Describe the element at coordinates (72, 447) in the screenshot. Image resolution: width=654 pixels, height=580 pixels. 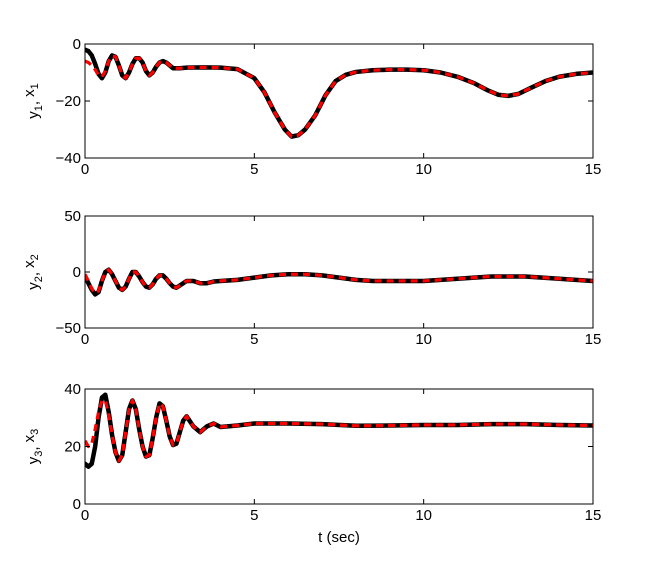
I see `y-tick-label: 20` at that location.